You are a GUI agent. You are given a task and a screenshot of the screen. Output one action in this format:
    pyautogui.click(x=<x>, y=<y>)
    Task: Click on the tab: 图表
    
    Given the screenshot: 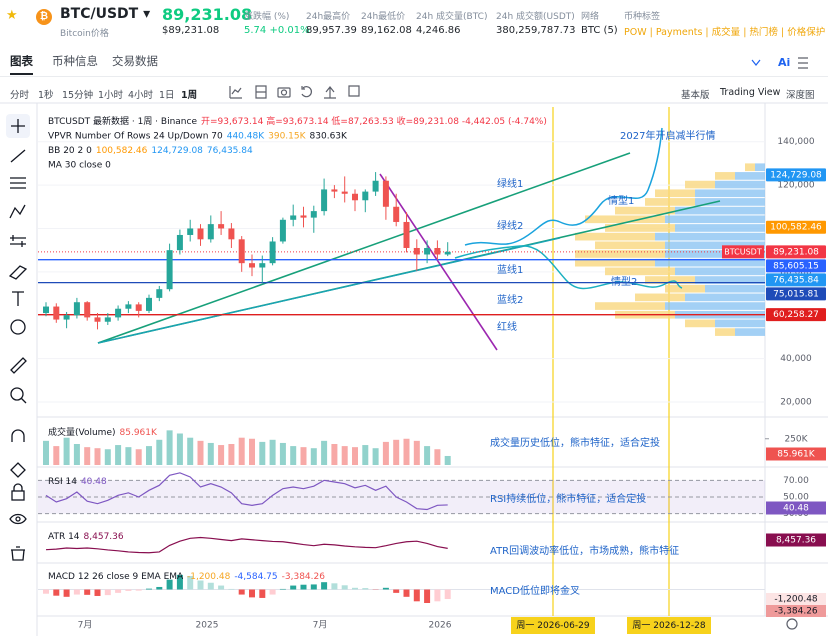 What is the action you would take?
    pyautogui.click(x=21, y=64)
    